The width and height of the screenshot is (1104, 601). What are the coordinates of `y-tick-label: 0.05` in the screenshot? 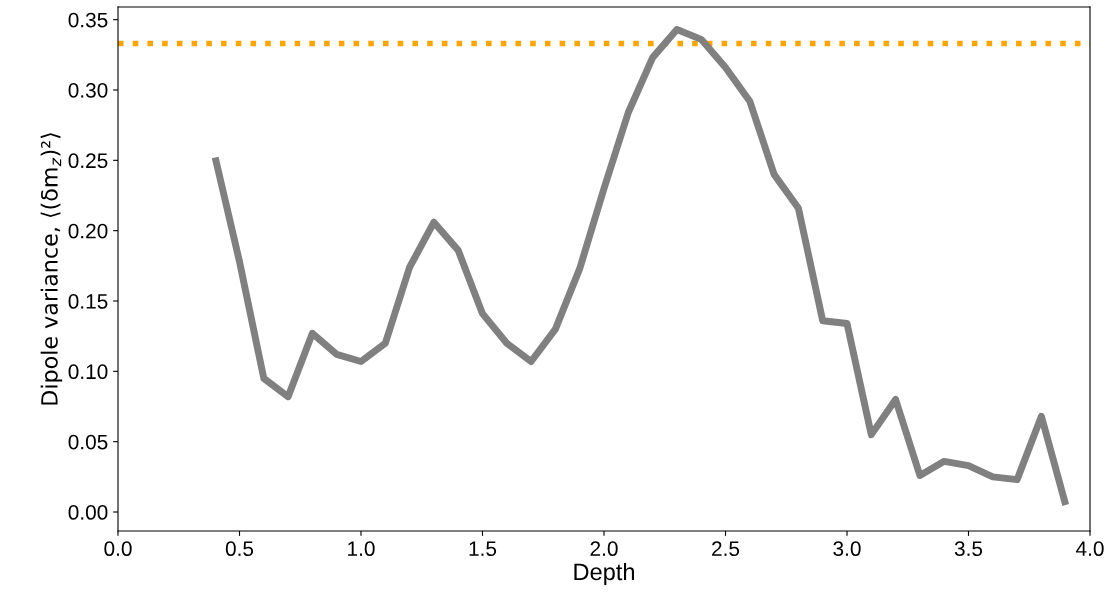 It's located at (88, 442).